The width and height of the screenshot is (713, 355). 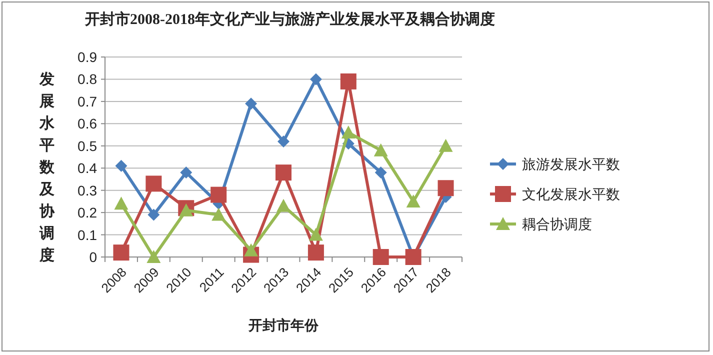 I want to click on y-tick-label: 0.3, so click(x=88, y=190).